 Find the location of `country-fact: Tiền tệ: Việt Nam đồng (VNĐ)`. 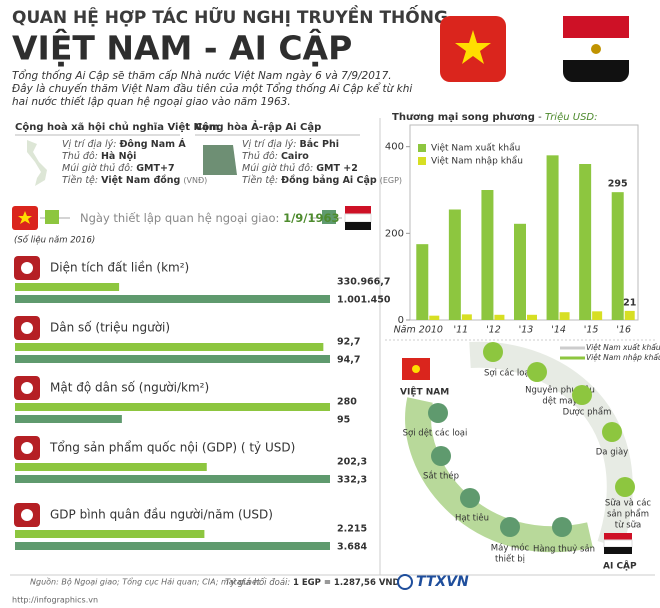

country-fact: Tiền tệ: Việt Nam đồng (VNĐ) is located at coordinates (134, 180).